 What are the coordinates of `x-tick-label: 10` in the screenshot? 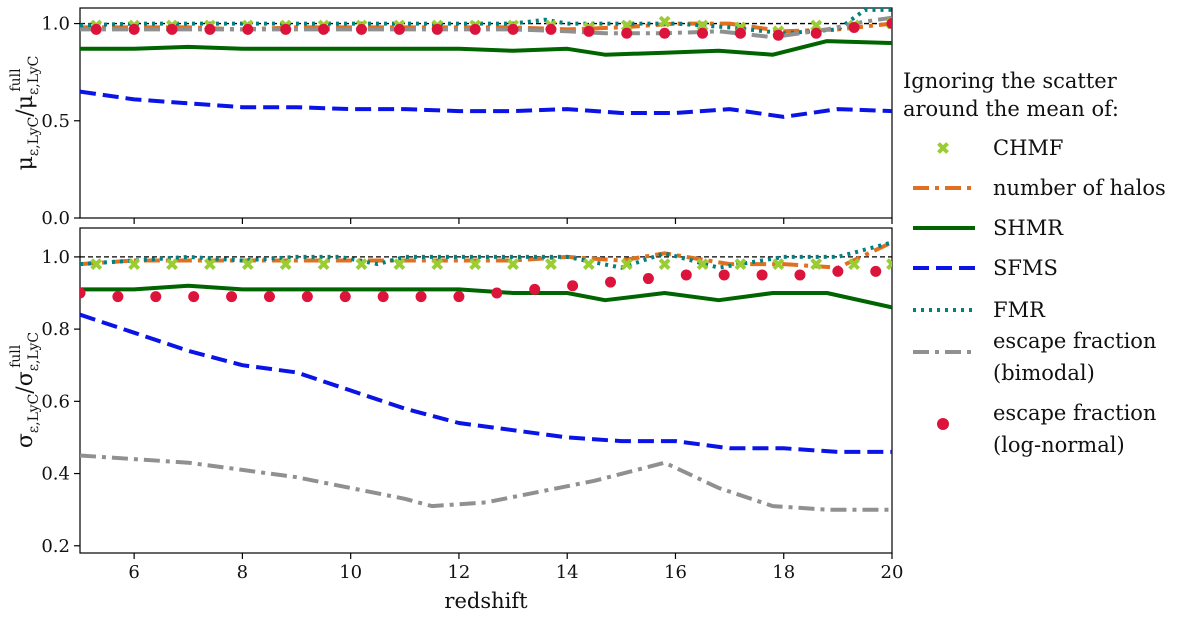 It's located at (350, 572).